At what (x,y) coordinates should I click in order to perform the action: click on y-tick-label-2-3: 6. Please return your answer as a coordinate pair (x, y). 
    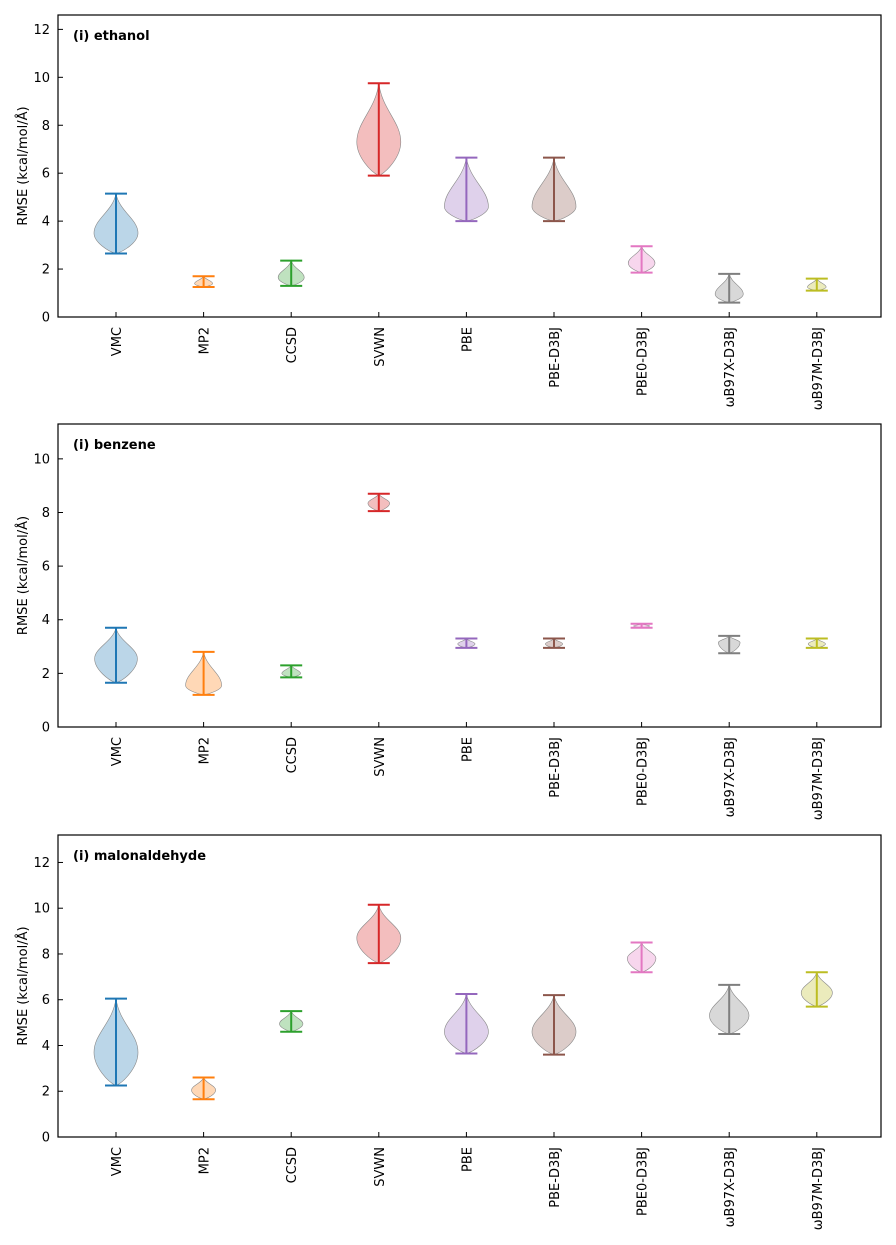
    Looking at the image, I should click on (46, 1000).